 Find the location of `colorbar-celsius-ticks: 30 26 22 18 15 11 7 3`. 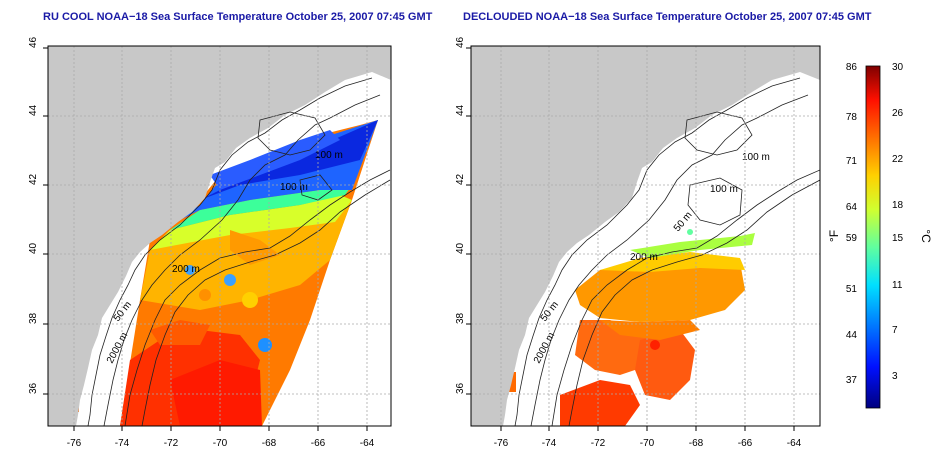

colorbar-celsius-ticks: 30 26 22 18 15 11 7 3 is located at coordinates (898, 222).